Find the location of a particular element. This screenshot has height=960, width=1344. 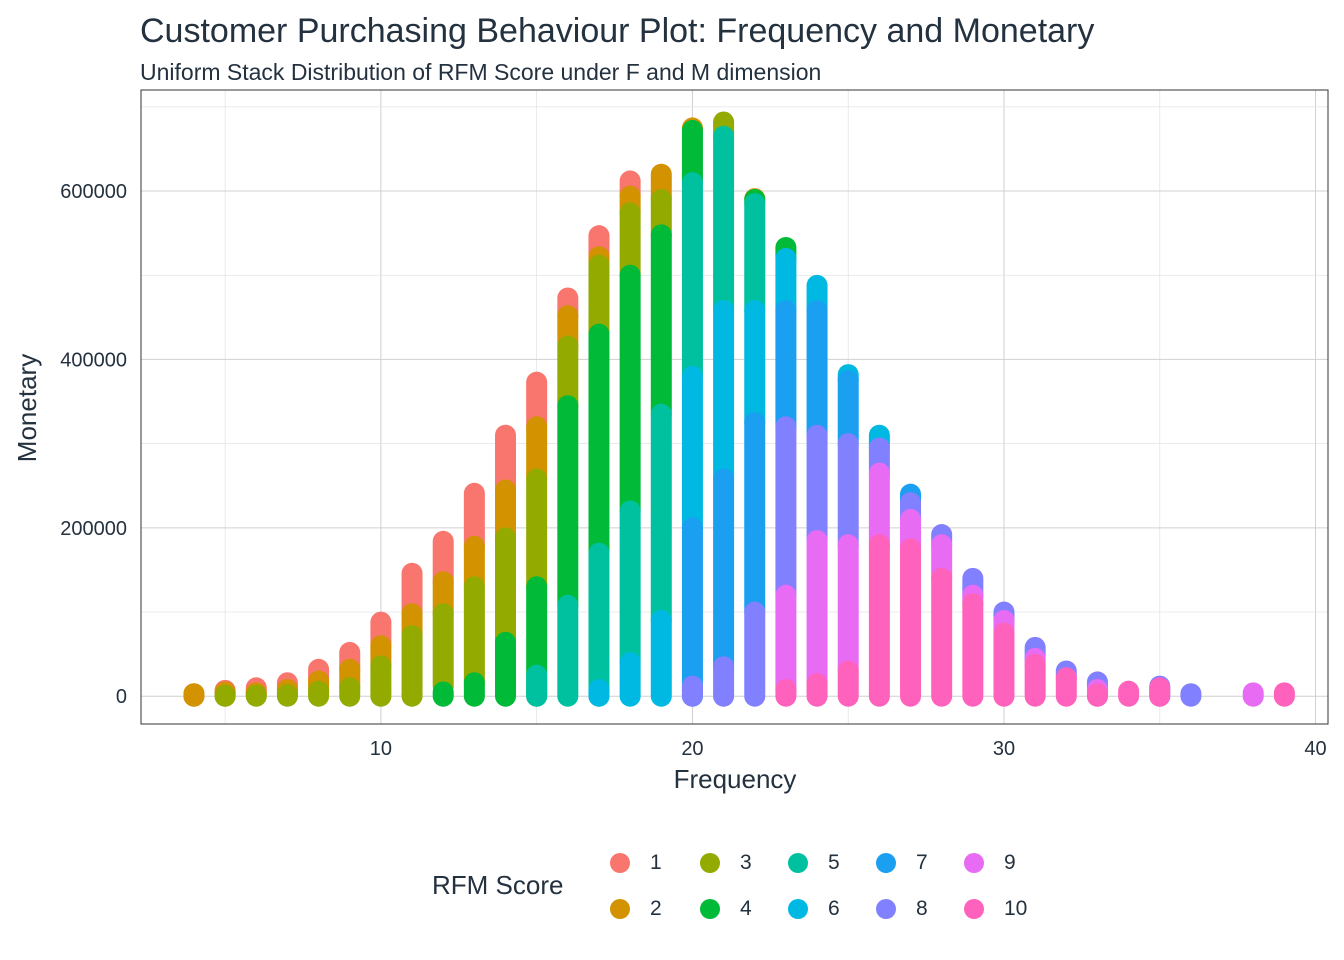

legend-title: RFM Score is located at coordinates (498, 885).